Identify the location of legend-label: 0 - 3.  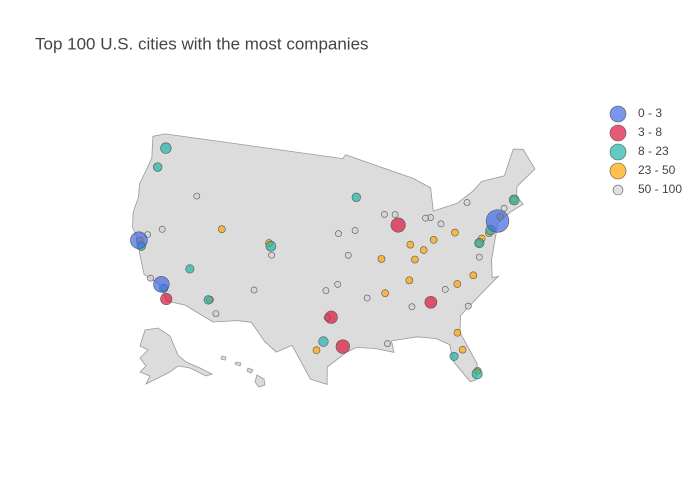
(650, 113).